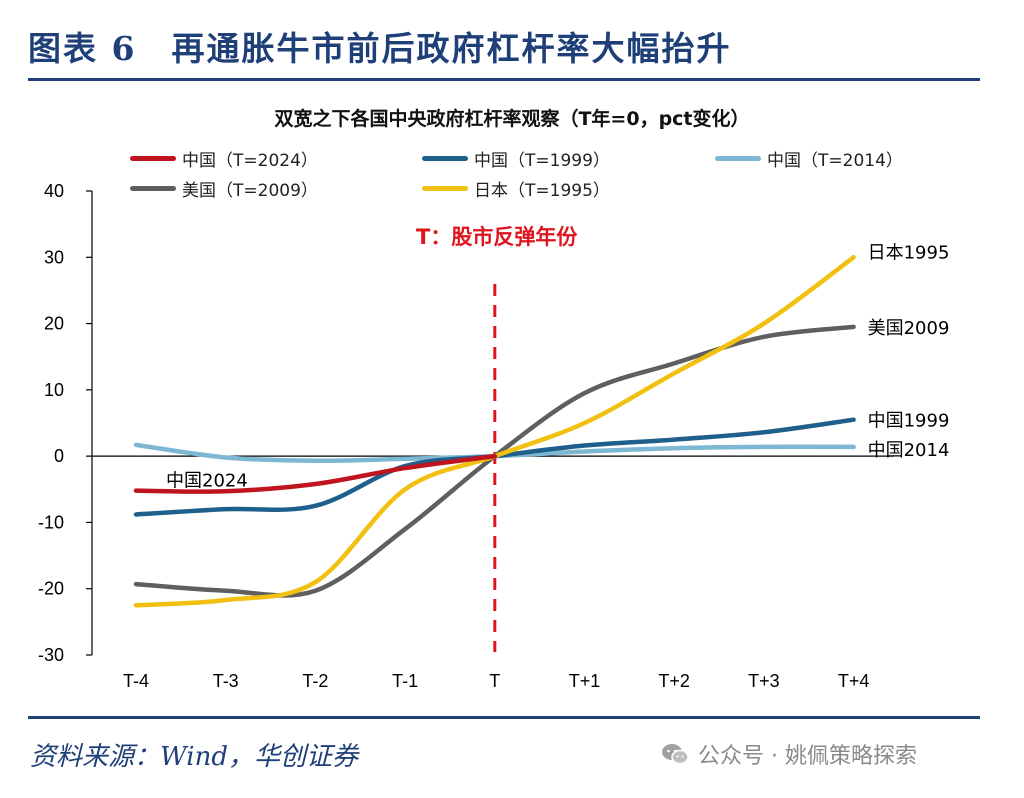 This screenshot has width=1024, height=798. I want to click on legend-item: 美国（T=2009）, so click(224, 188).